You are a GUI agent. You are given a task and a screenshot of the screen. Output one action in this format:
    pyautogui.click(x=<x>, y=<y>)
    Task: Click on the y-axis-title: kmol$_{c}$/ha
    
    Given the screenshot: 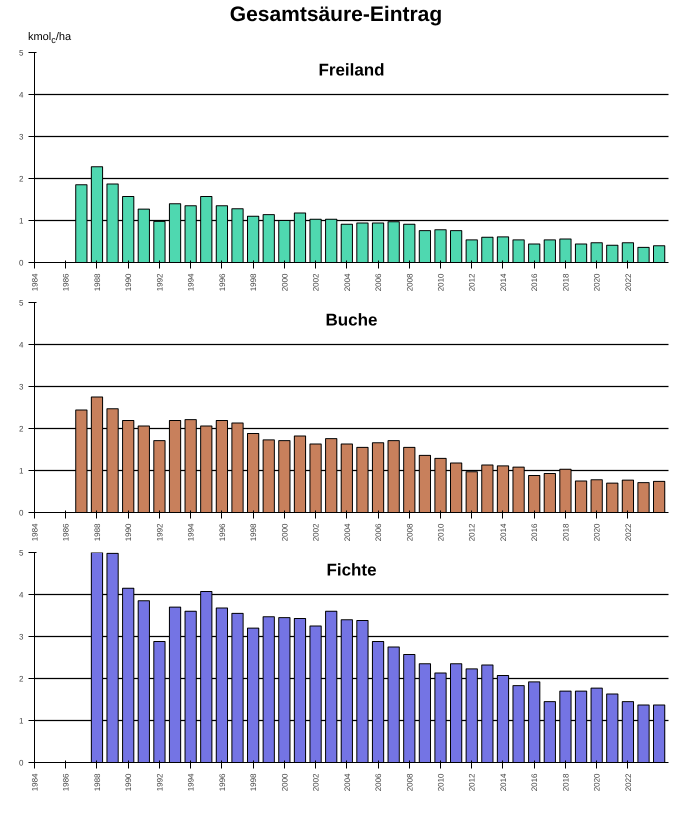 What is the action you would take?
    pyautogui.click(x=50, y=39)
    